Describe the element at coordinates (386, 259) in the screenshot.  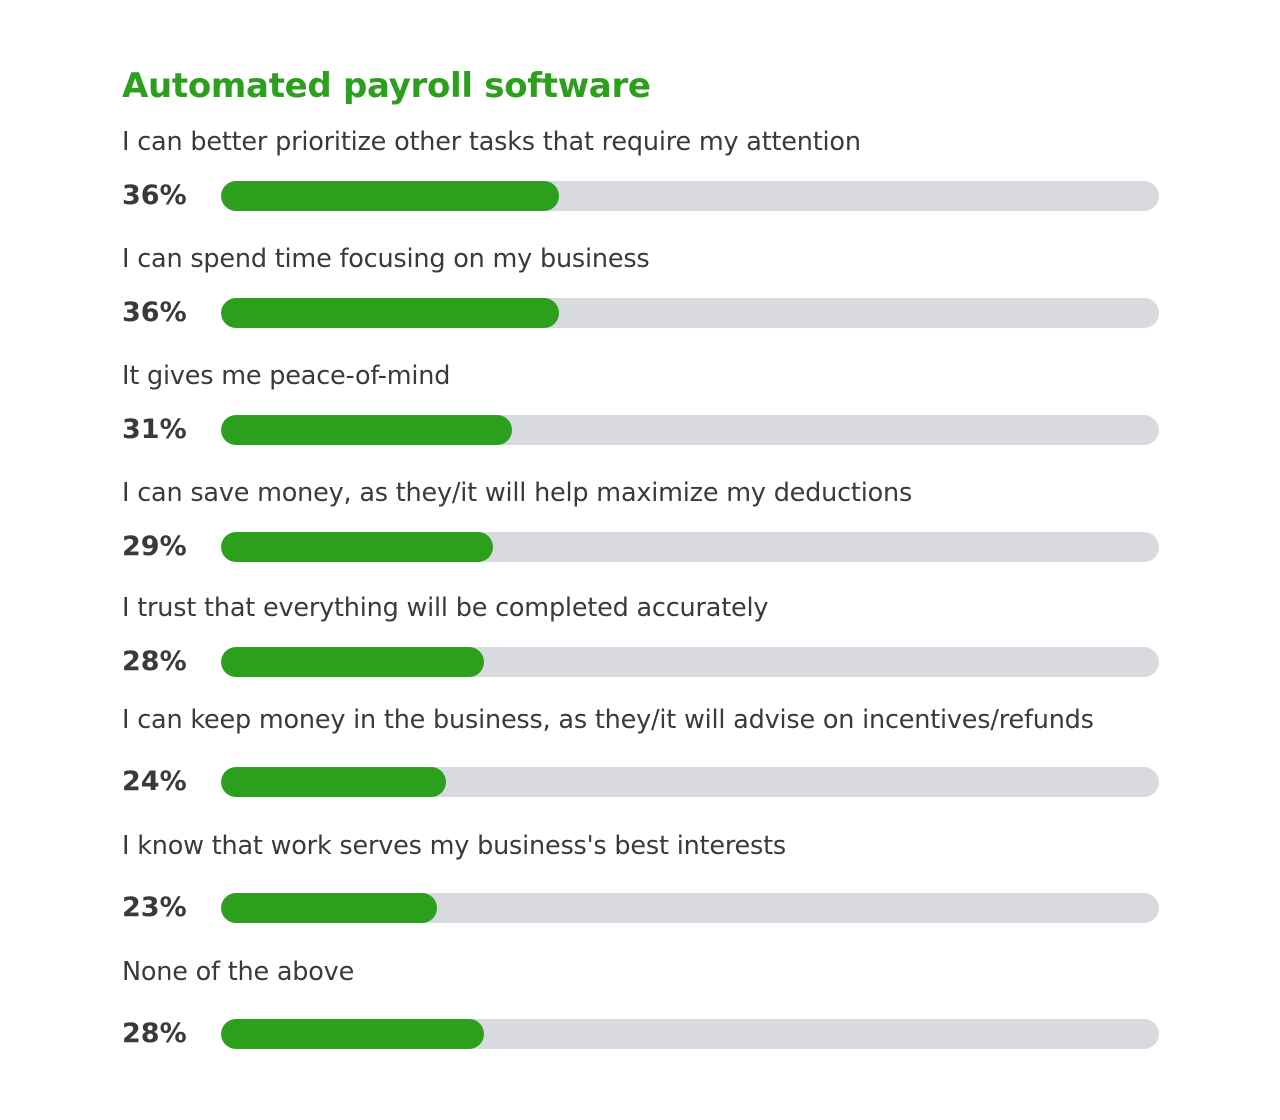
I see `bar-label: I can spend time focusing on my business` at that location.